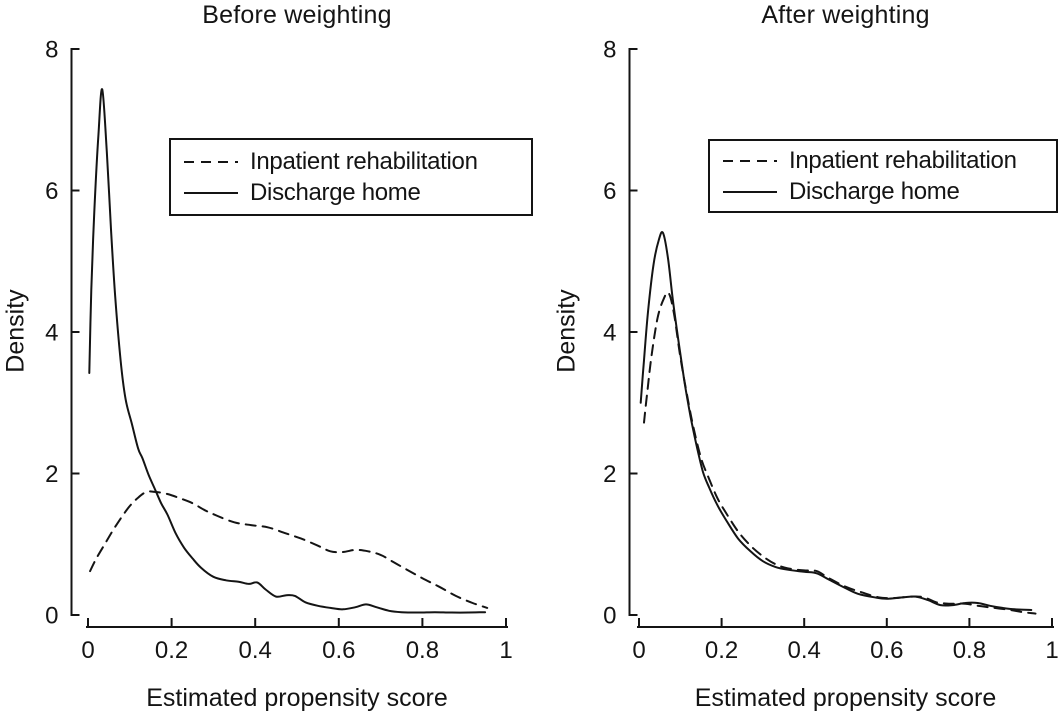 This screenshot has width=1064, height=718. What do you see at coordinates (883, 176) in the screenshot?
I see `legend-box-right: Inpatient rehabilitation Discharge home` at bounding box center [883, 176].